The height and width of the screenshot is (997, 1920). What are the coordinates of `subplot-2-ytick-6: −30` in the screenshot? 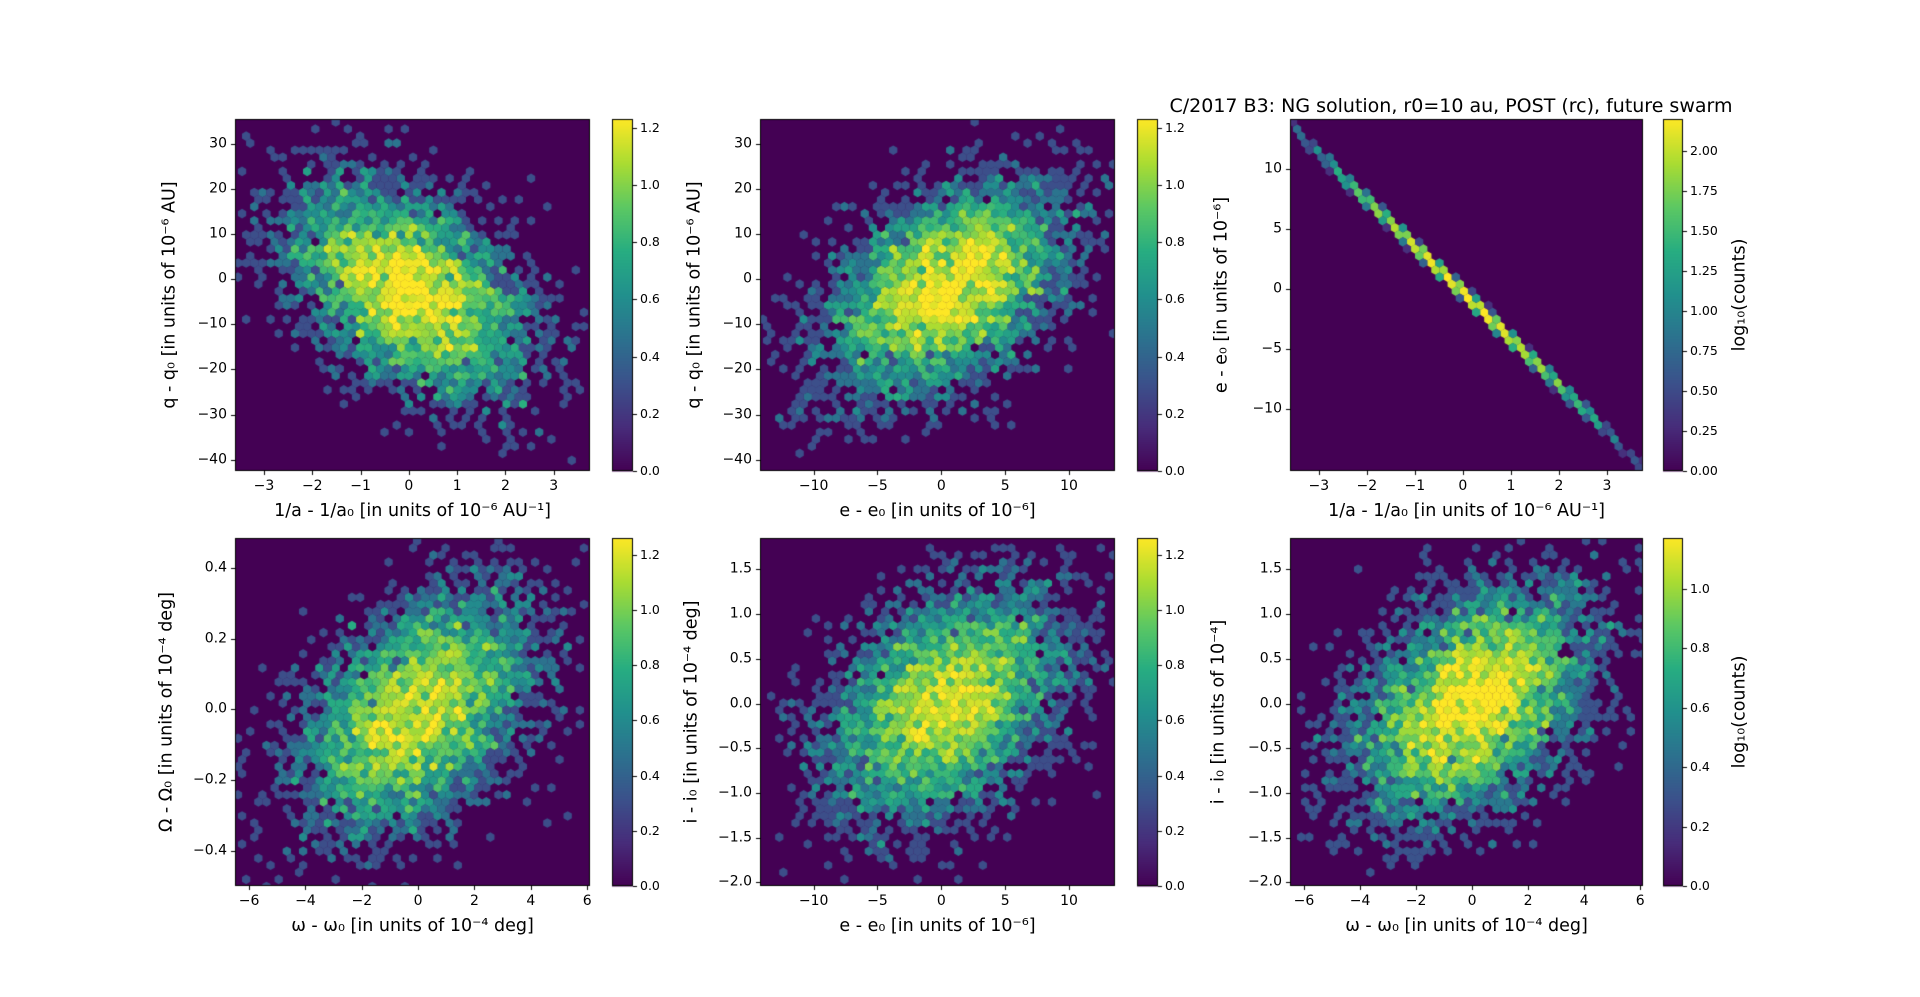 It's located at (737, 413).